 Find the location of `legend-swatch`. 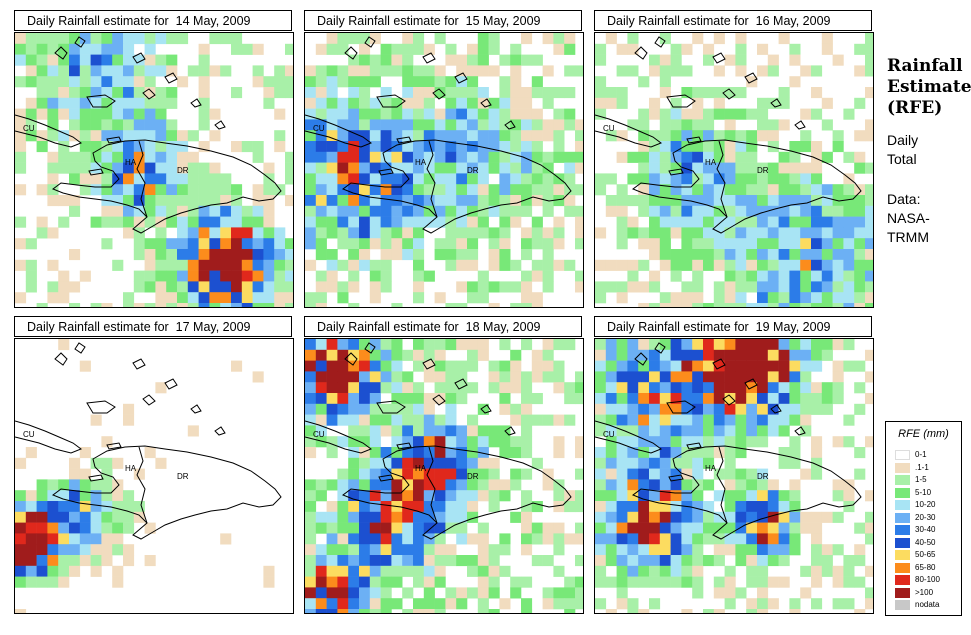

legend-swatch is located at coordinates (902, 492).